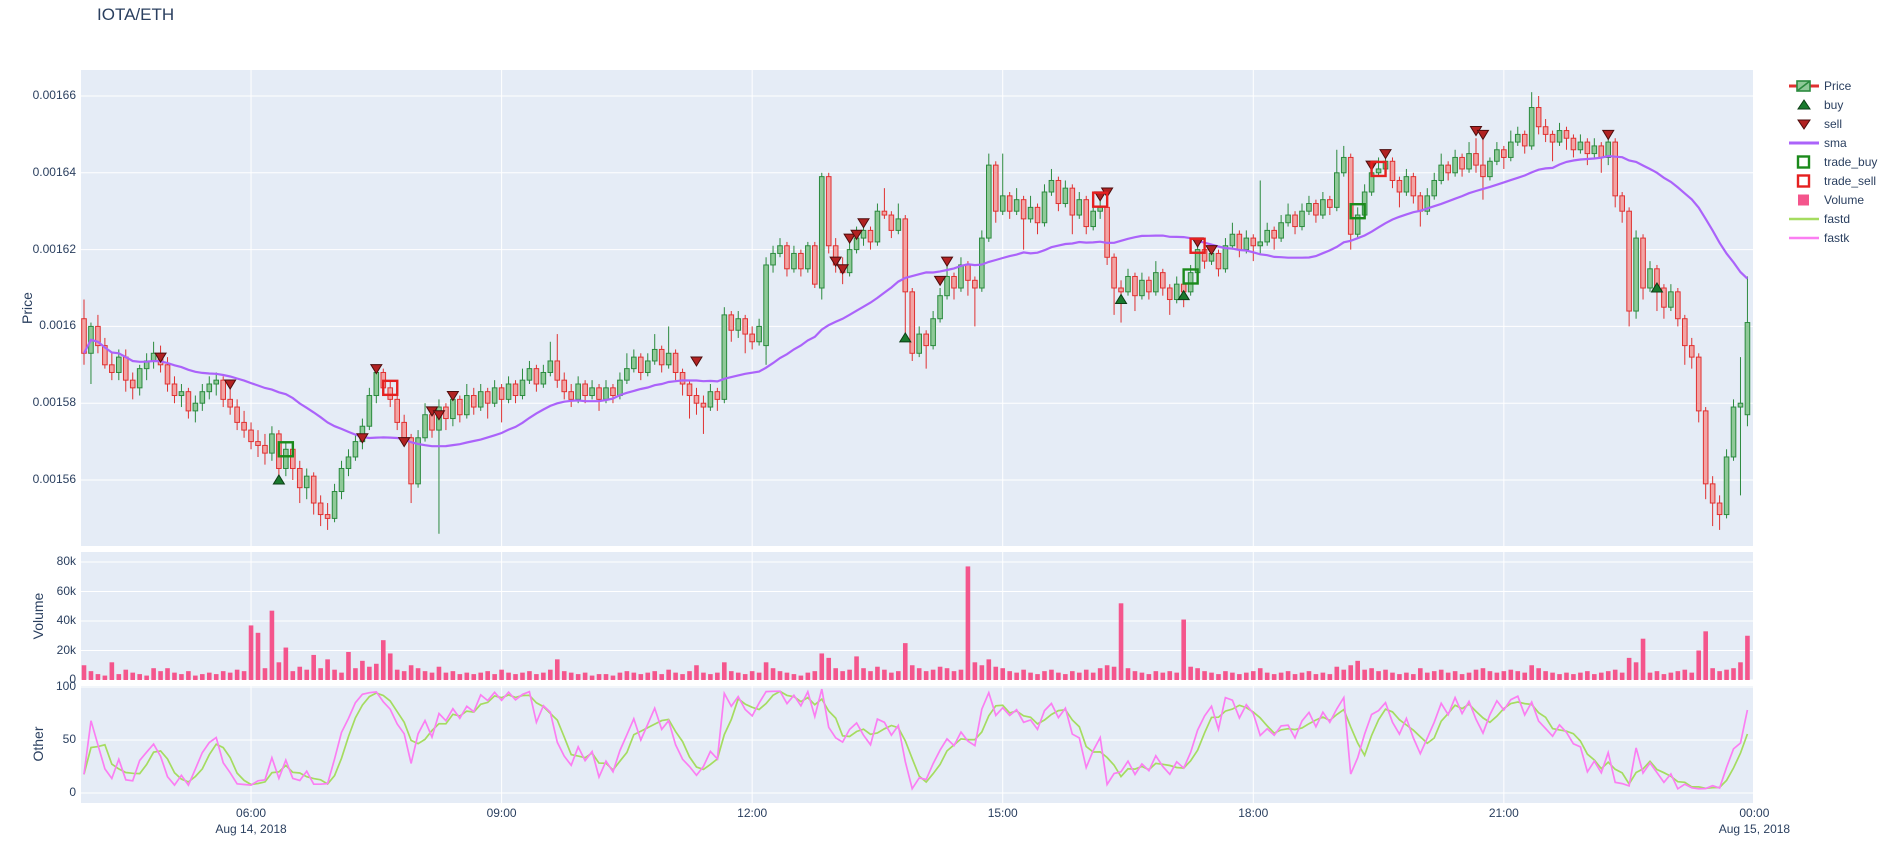  I want to click on legend-item-volume: Volume, so click(1842, 199).